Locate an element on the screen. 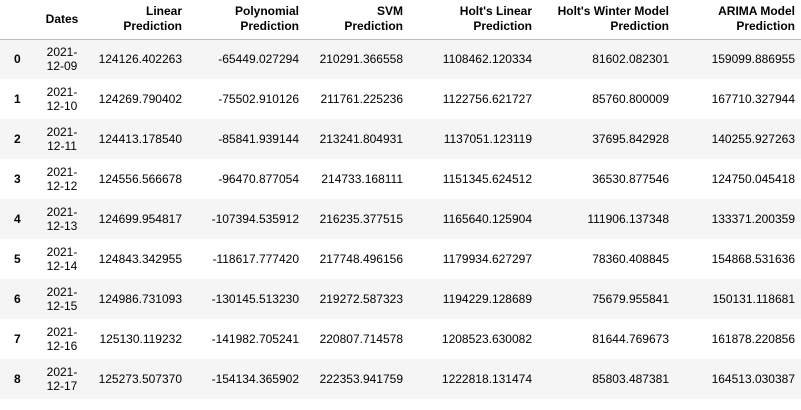  row-index: 7 is located at coordinates (17, 339).